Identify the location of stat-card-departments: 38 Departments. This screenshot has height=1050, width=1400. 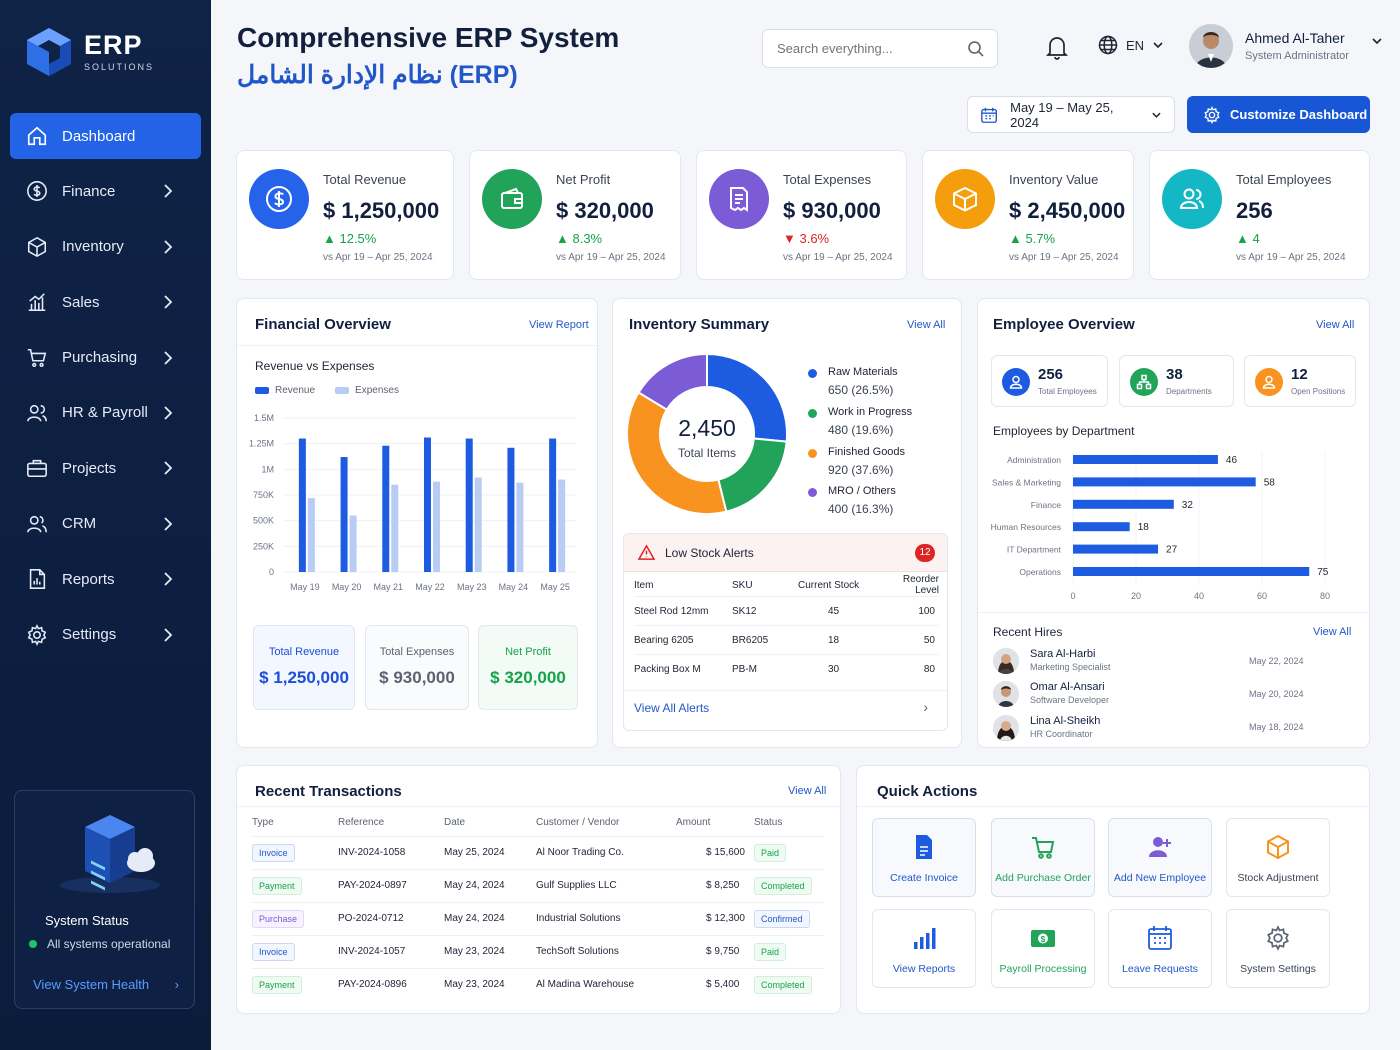
(1176, 381).